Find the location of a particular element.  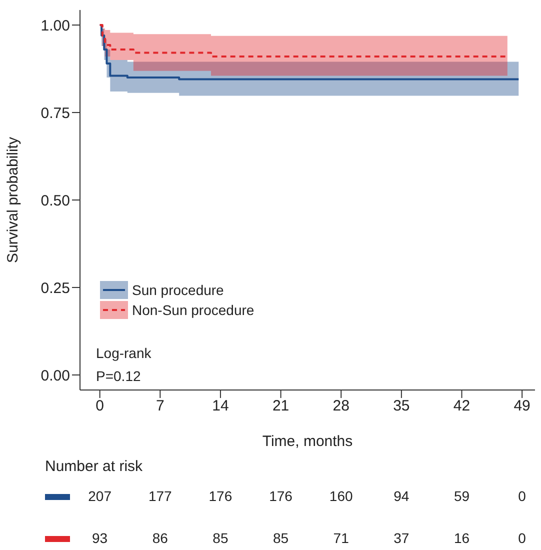

annotation: Log-rank is located at coordinates (124, 353).